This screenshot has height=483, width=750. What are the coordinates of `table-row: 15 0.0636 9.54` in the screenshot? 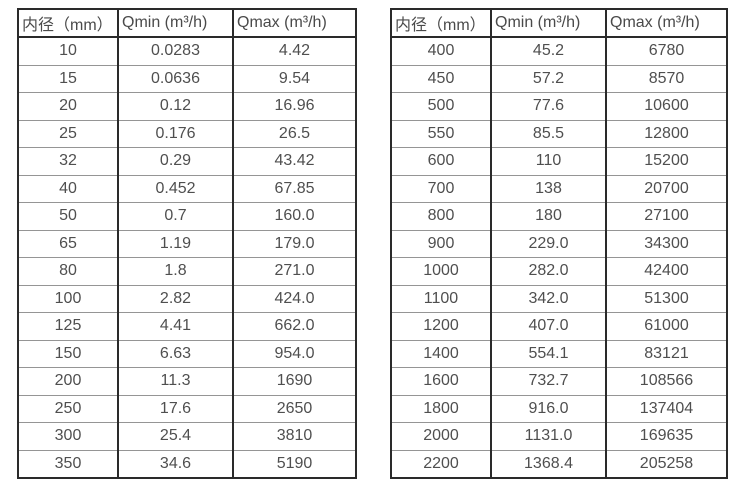 It's located at (187, 78).